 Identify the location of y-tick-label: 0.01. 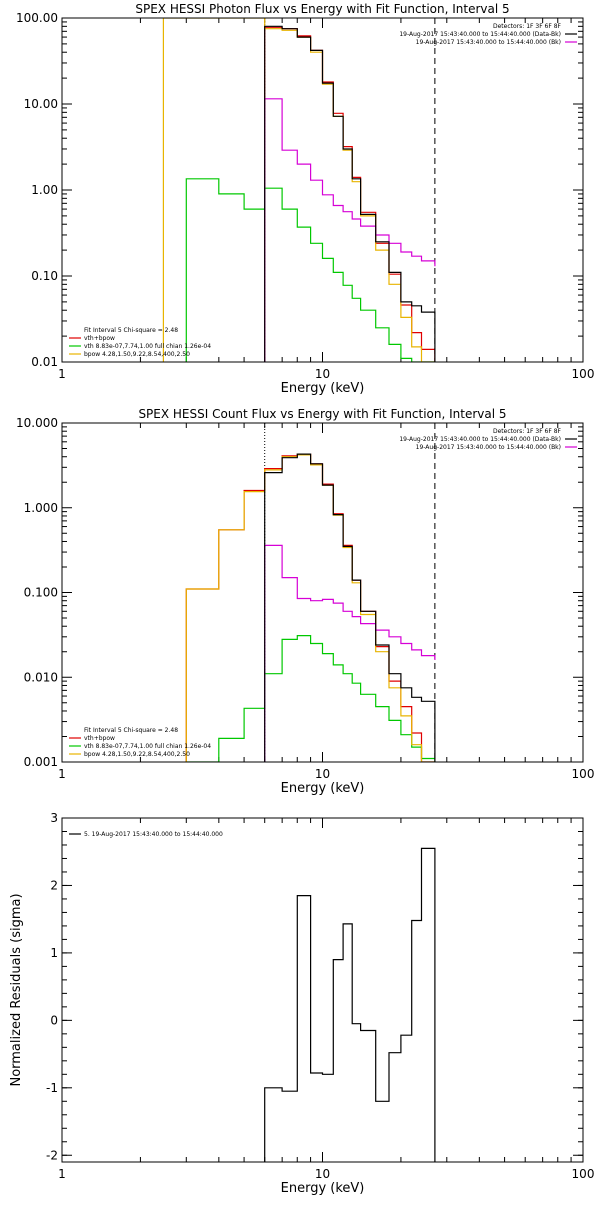
(44, 362).